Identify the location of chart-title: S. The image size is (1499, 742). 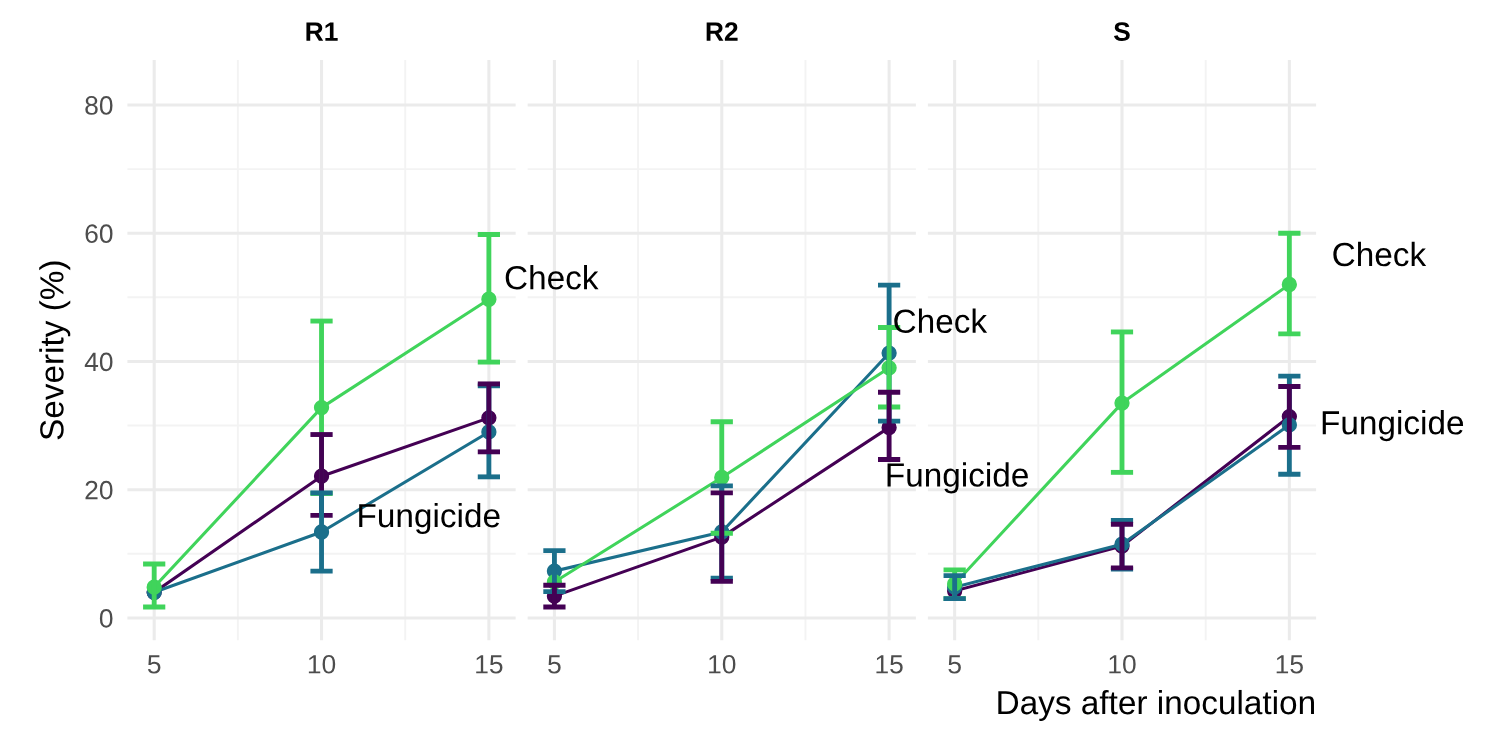
(1121, 31).